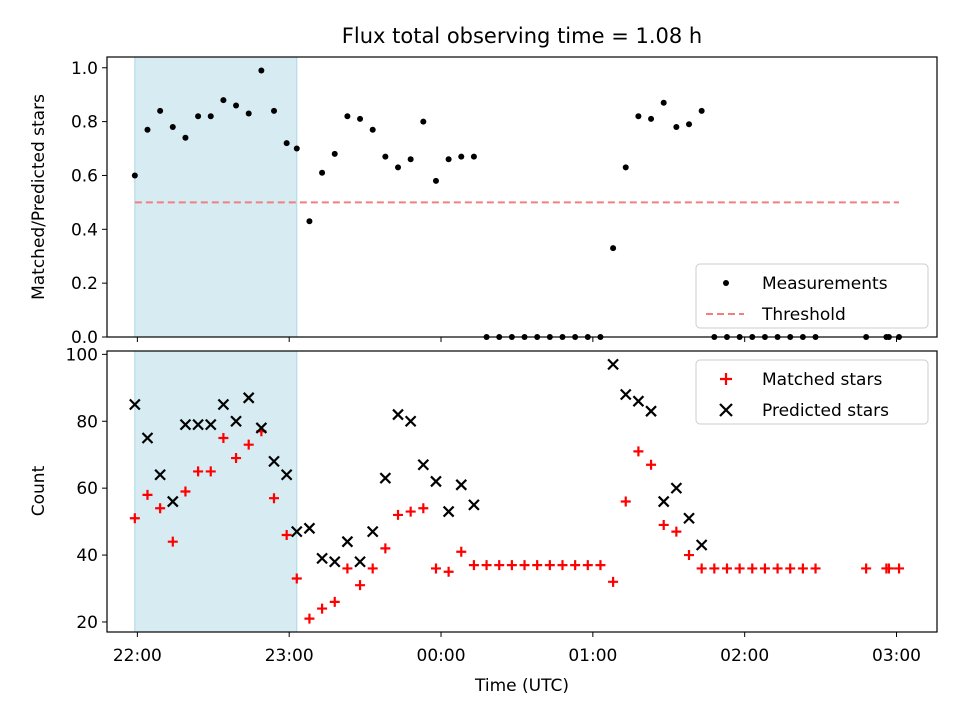  I want to click on legend-label: Threshold, so click(803, 315).